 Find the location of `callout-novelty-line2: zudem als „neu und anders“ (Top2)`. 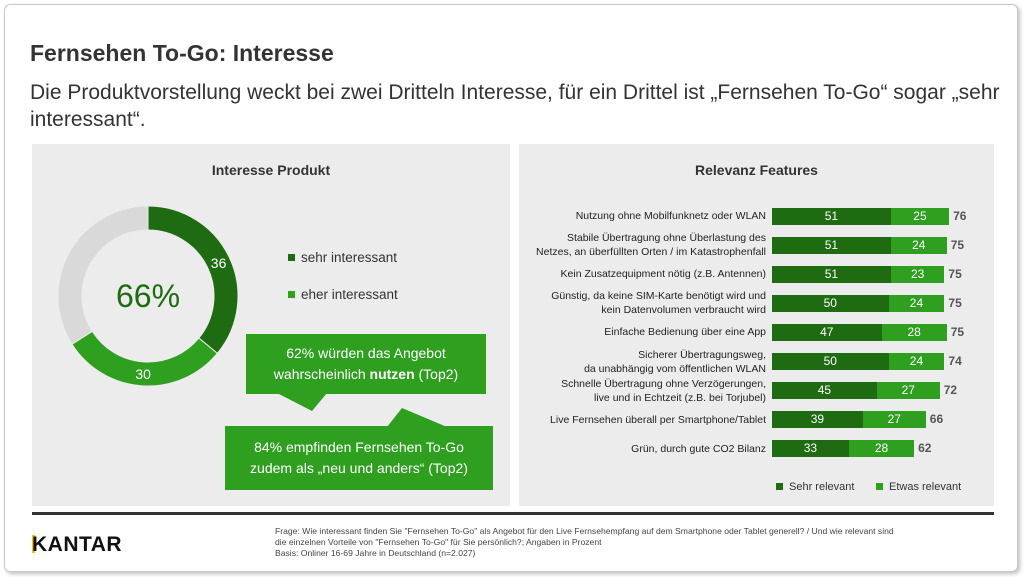

callout-novelty-line2: zudem als „neu und anders“ (Top2) is located at coordinates (359, 468).